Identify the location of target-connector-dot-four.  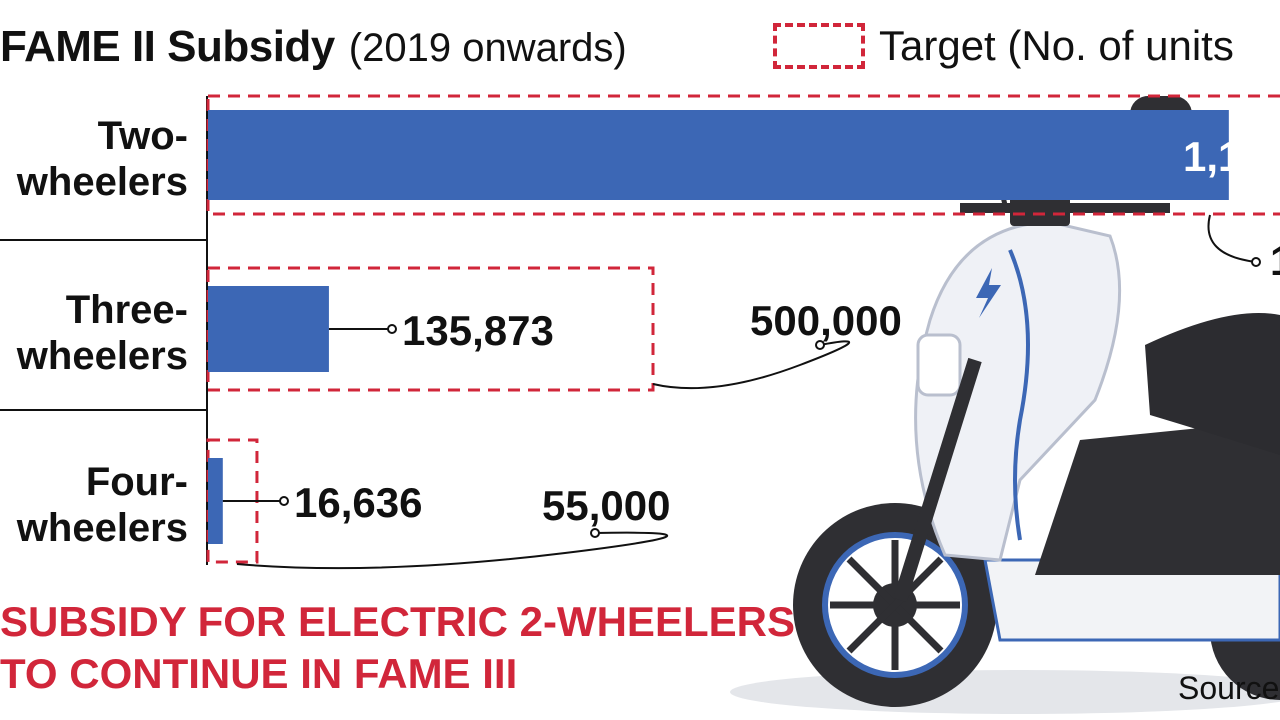
(595, 533).